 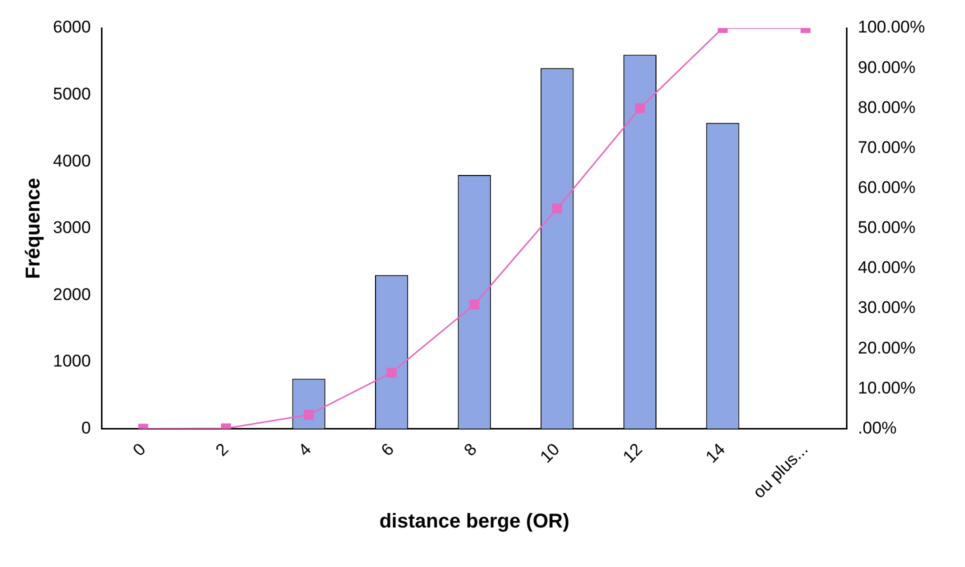 What do you see at coordinates (887, 228) in the screenshot?
I see `y2-tick-label: 50.00%` at bounding box center [887, 228].